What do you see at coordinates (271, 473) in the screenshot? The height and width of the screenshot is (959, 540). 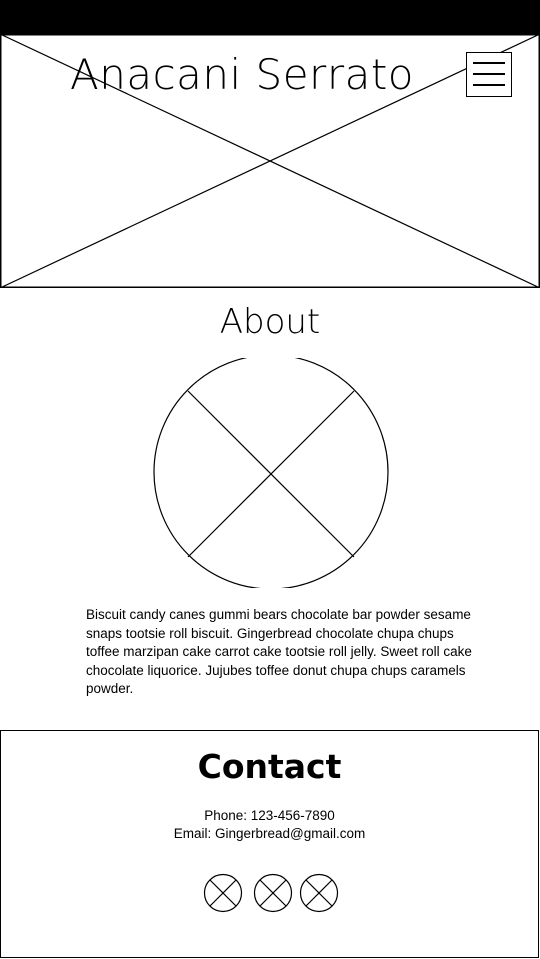 I see `about-image-placeholder` at bounding box center [271, 473].